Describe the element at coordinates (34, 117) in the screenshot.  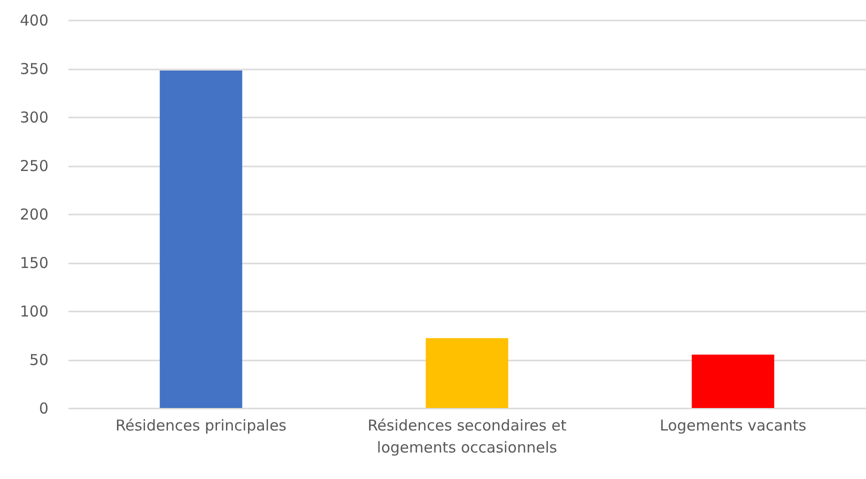
I see `y-tick-label: 300` at that location.